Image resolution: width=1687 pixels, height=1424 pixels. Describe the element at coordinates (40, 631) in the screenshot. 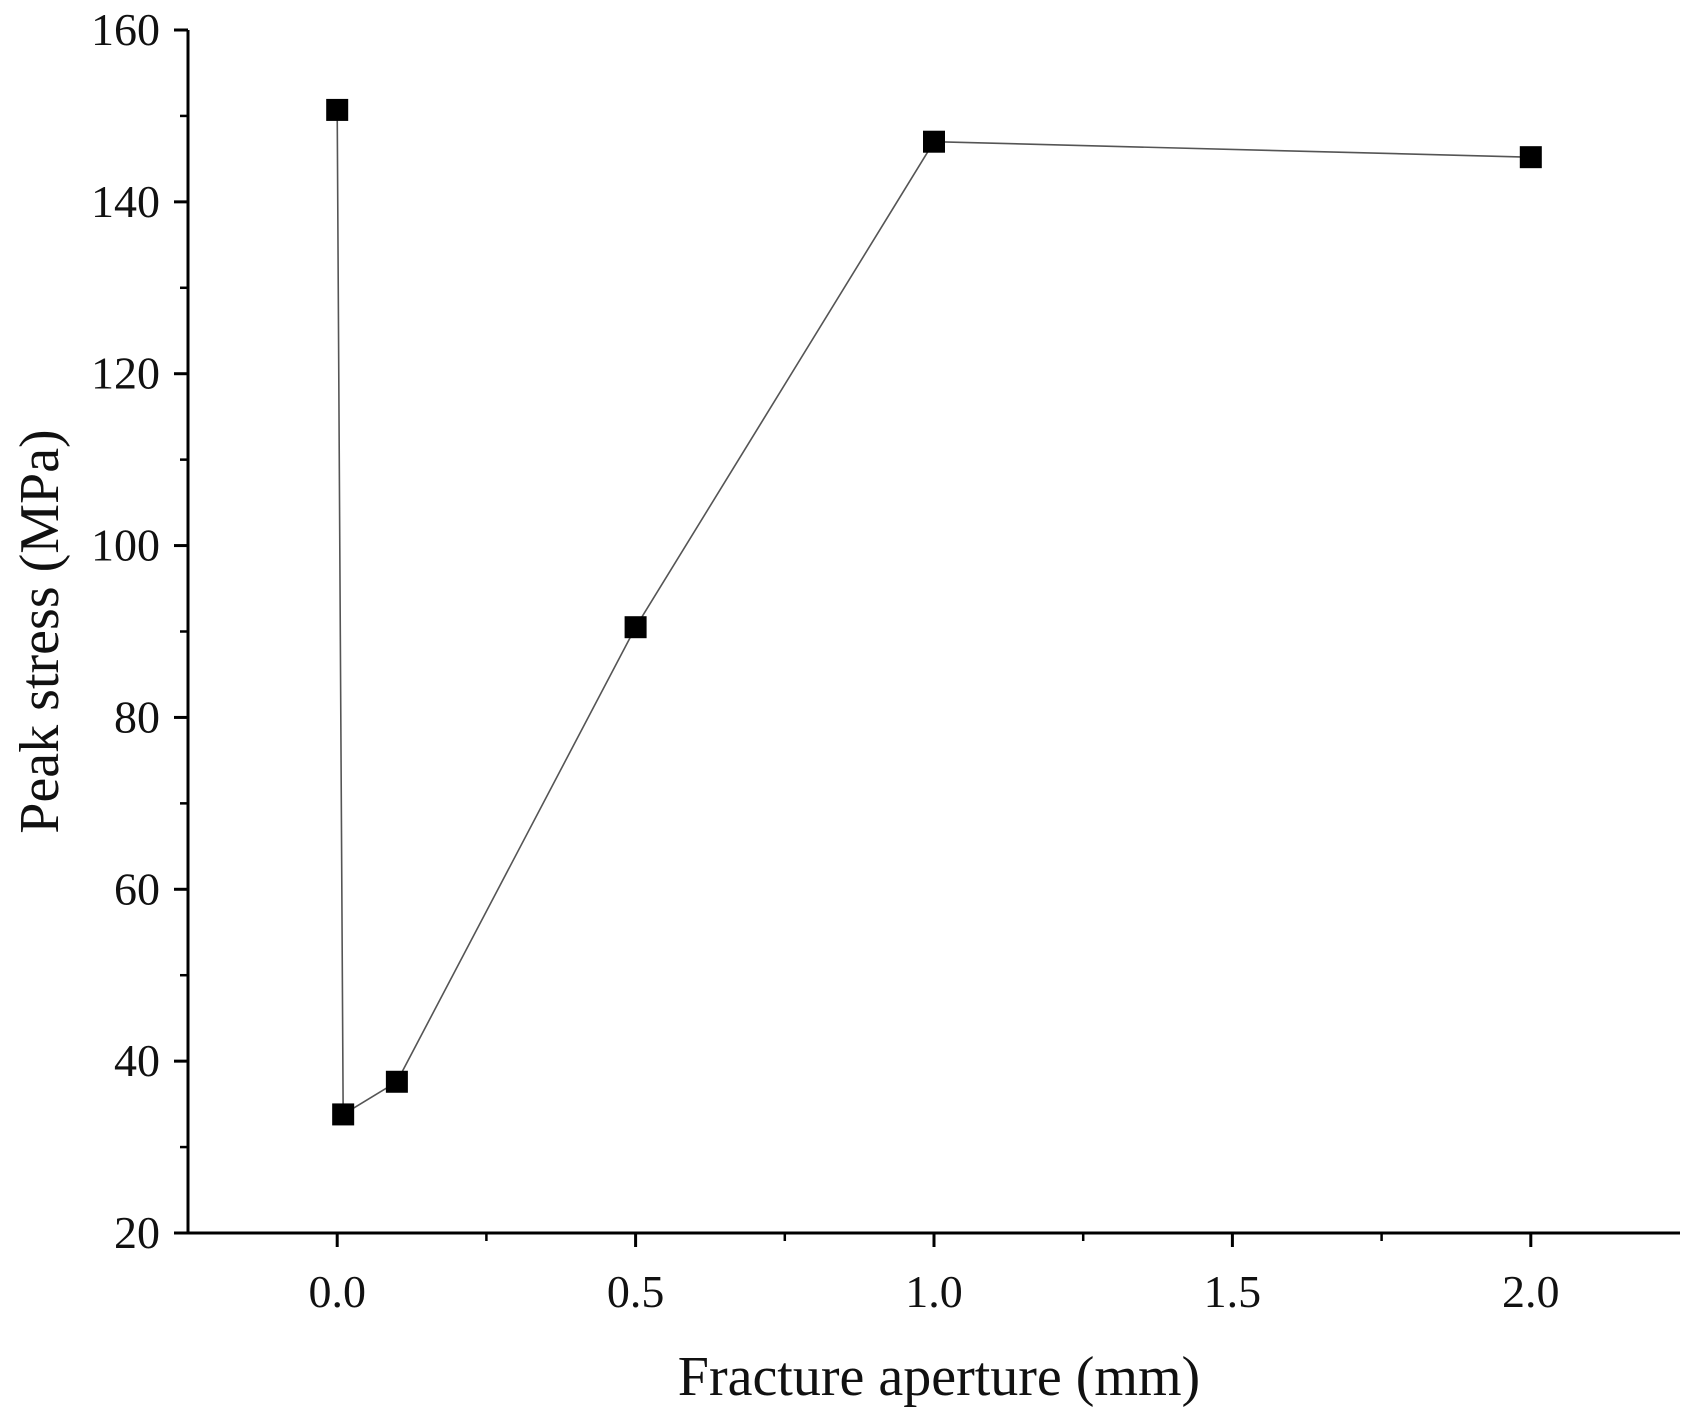

I see `y-axis-title: Peak stress (MPa)` at that location.